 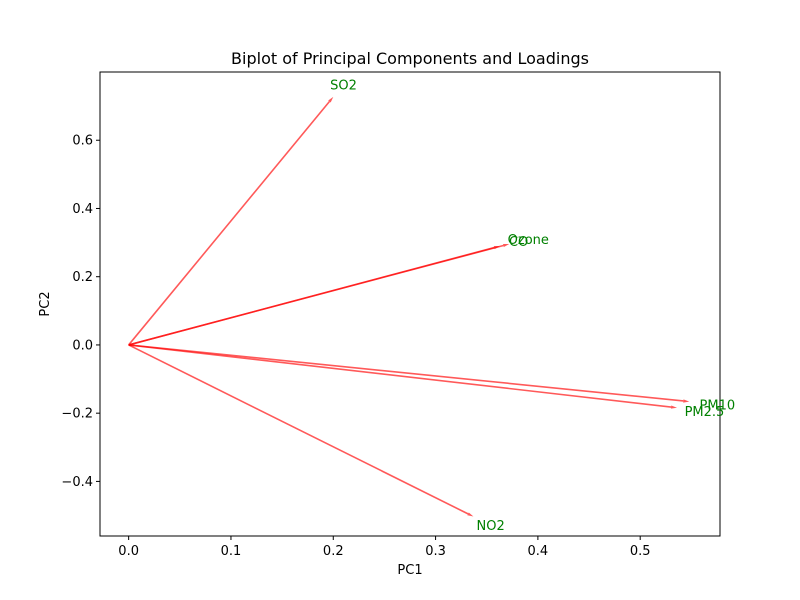 What do you see at coordinates (333, 551) in the screenshot?
I see `x-tick-label: 0.2` at bounding box center [333, 551].